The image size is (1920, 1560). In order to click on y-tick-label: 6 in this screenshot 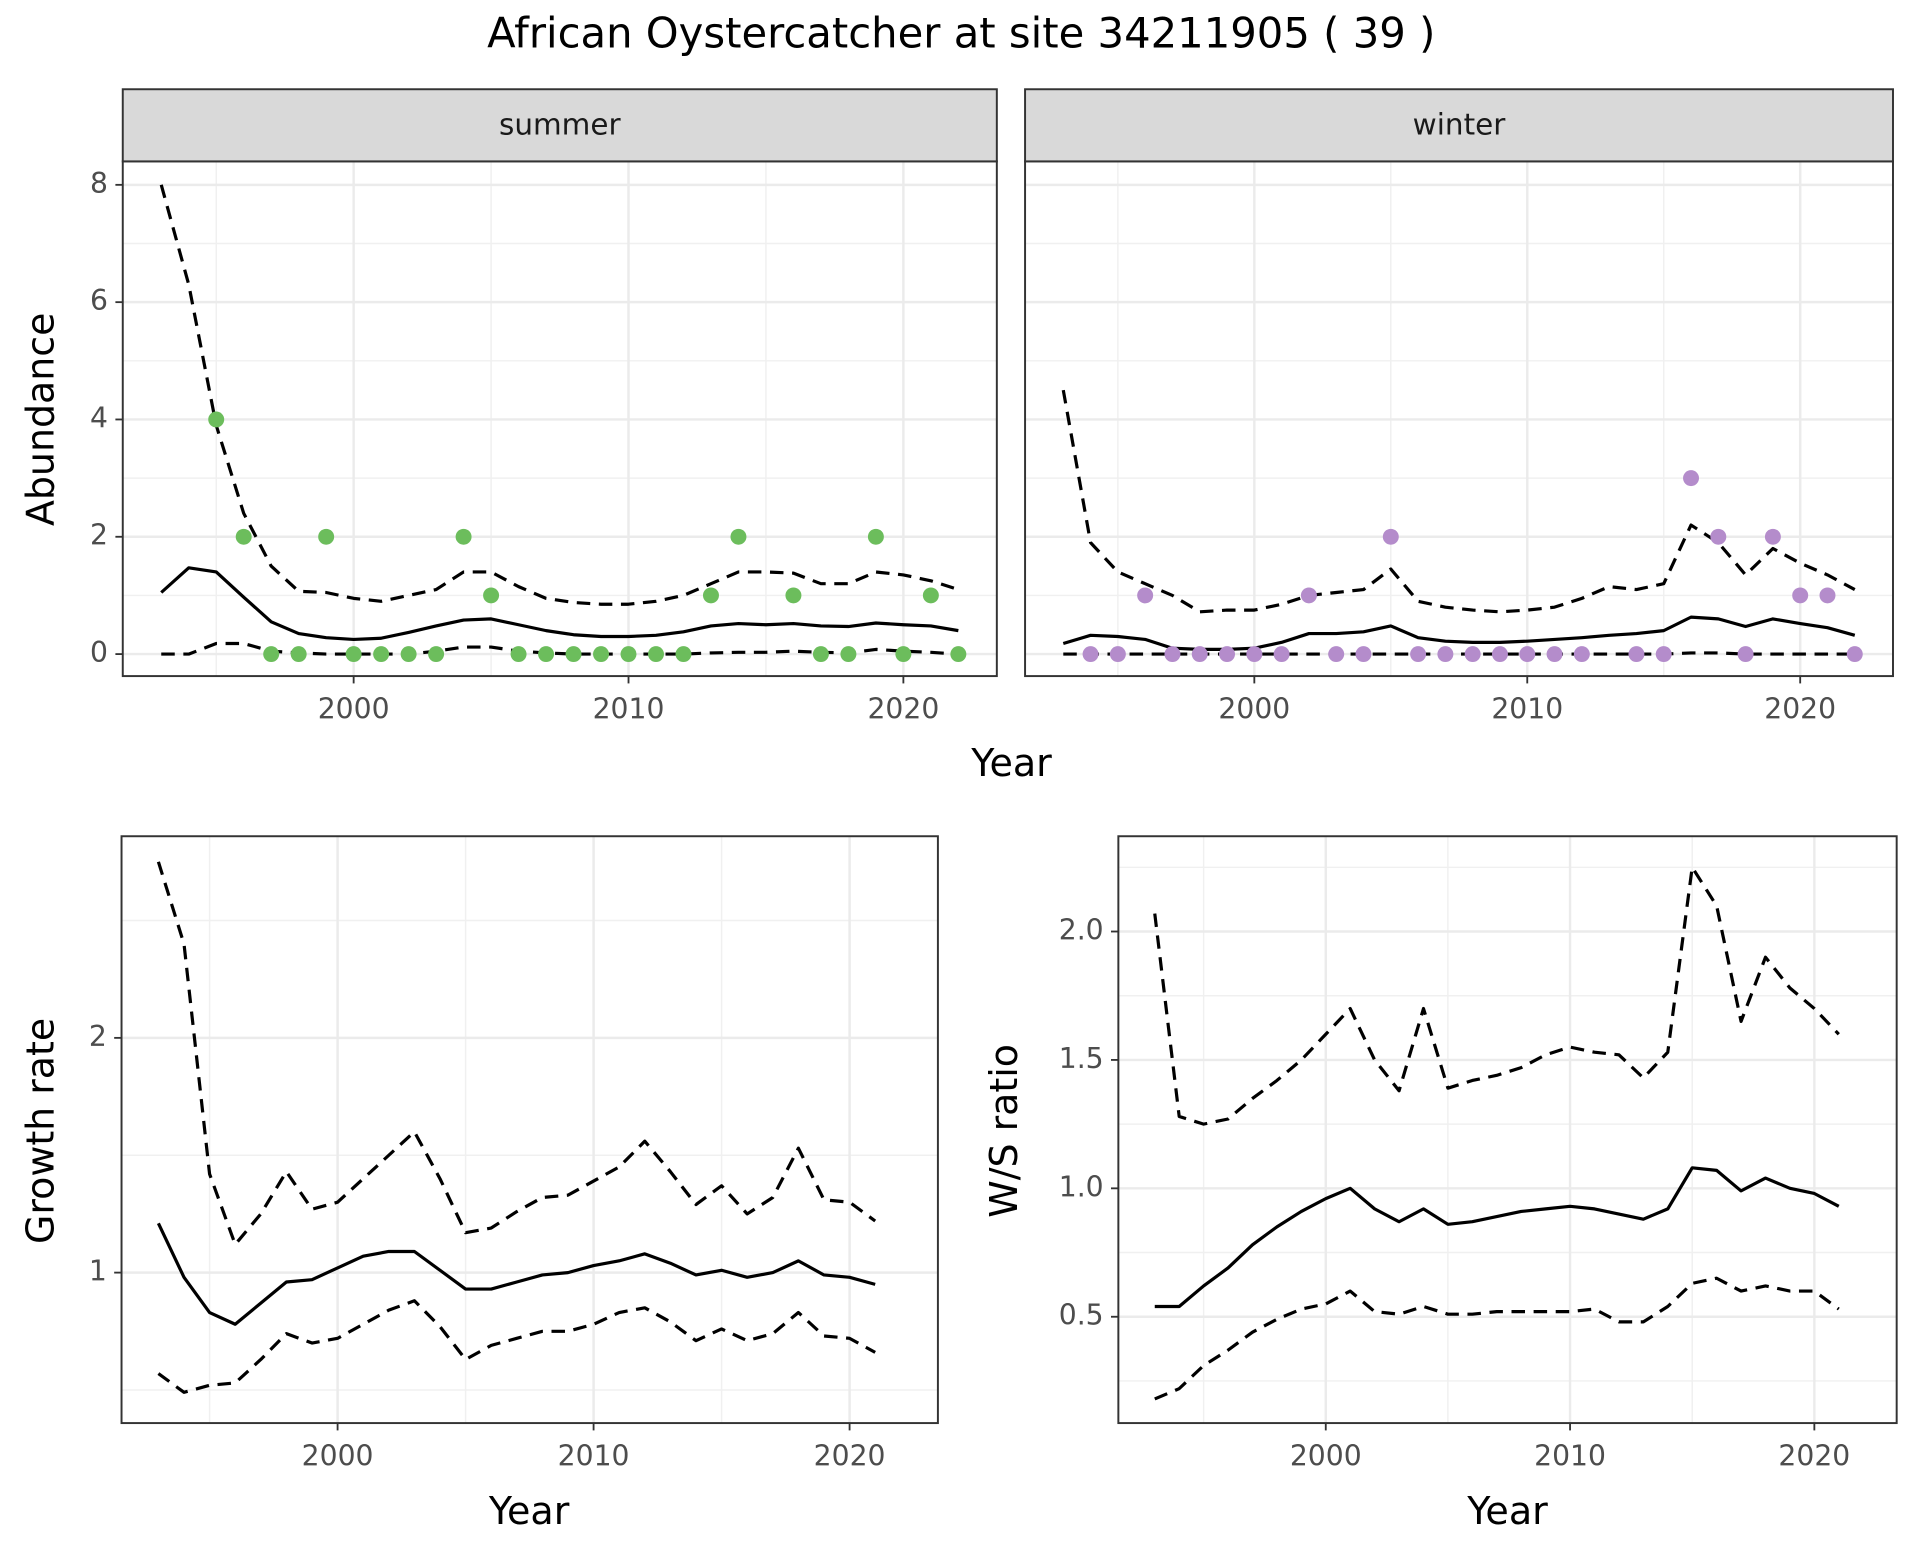, I will do `click(99, 300)`.